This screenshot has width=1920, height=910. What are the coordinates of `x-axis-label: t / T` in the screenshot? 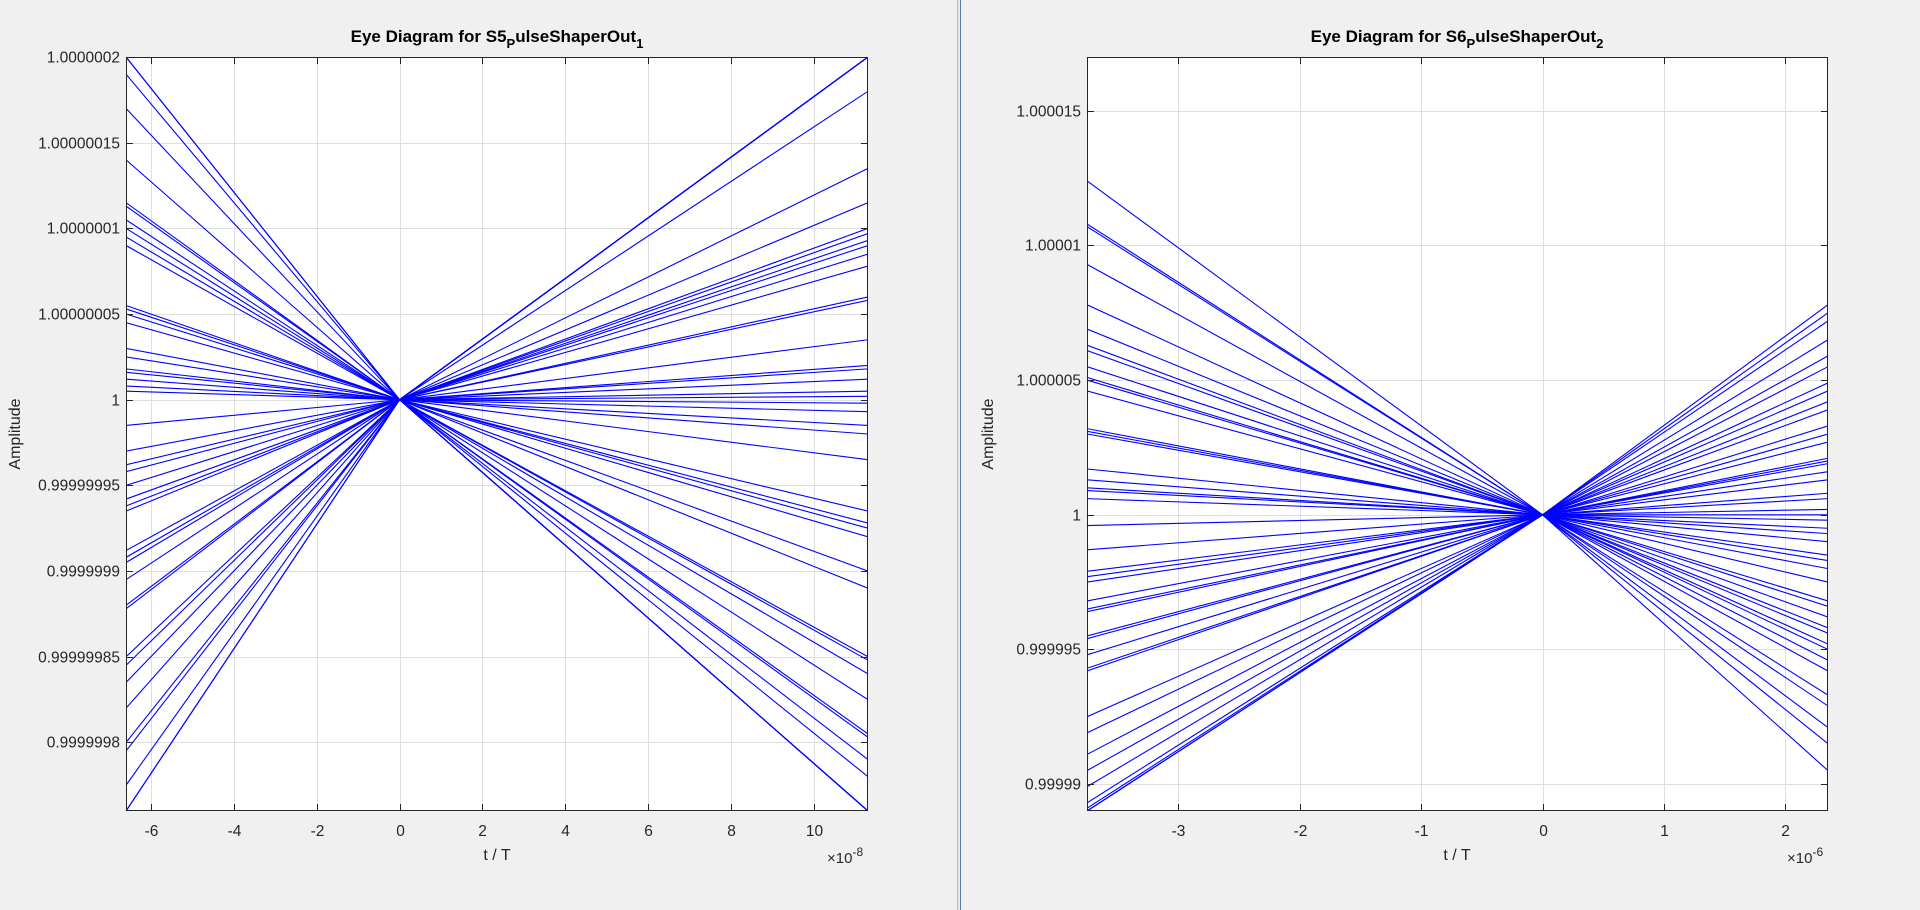 It's located at (1456, 855).